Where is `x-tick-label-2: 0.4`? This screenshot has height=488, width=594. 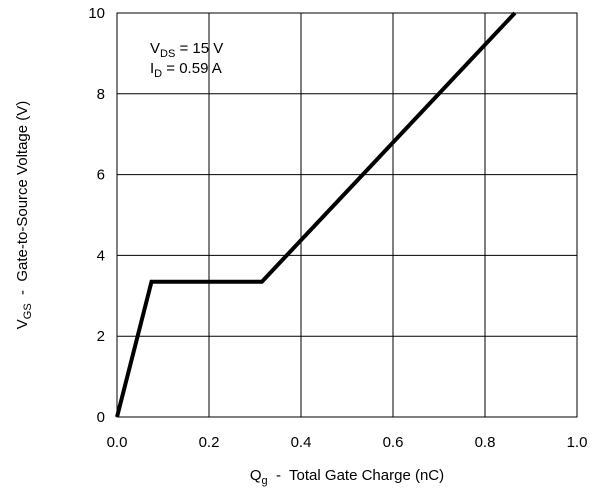 x-tick-label-2: 0.4 is located at coordinates (301, 442).